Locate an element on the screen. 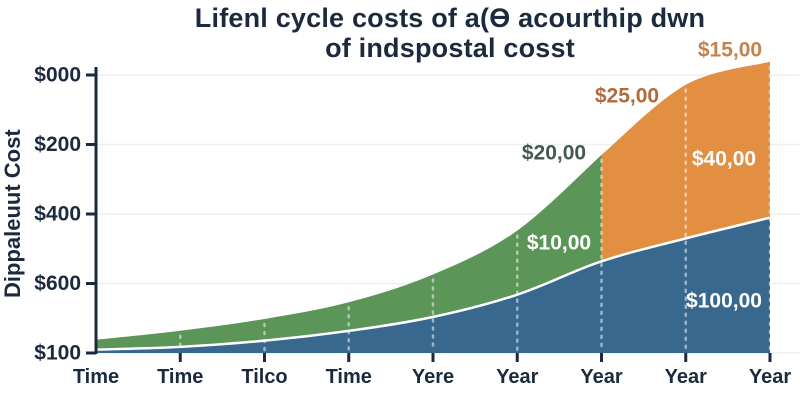  y-tick-label: $100 is located at coordinates (57, 353).